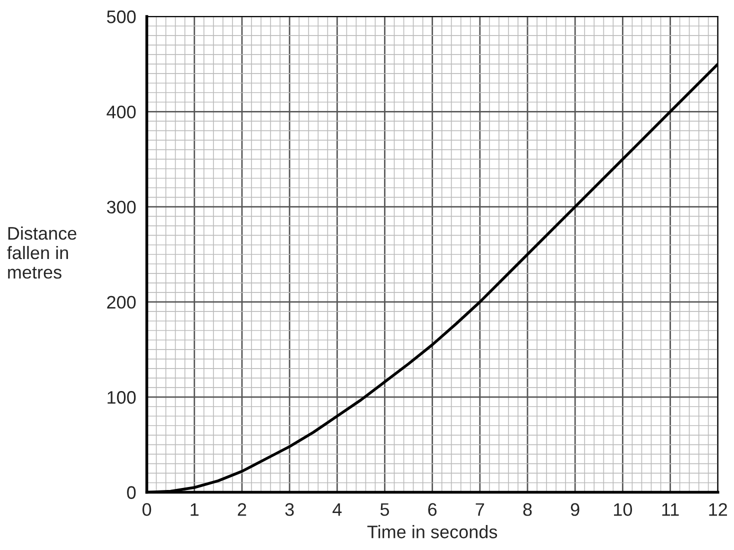  I want to click on x-tick-label: 2, so click(242, 509).